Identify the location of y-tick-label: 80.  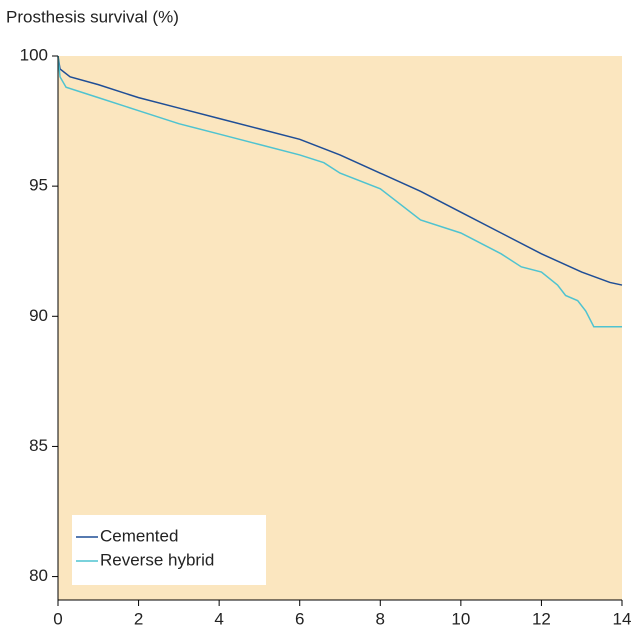
(38, 575).